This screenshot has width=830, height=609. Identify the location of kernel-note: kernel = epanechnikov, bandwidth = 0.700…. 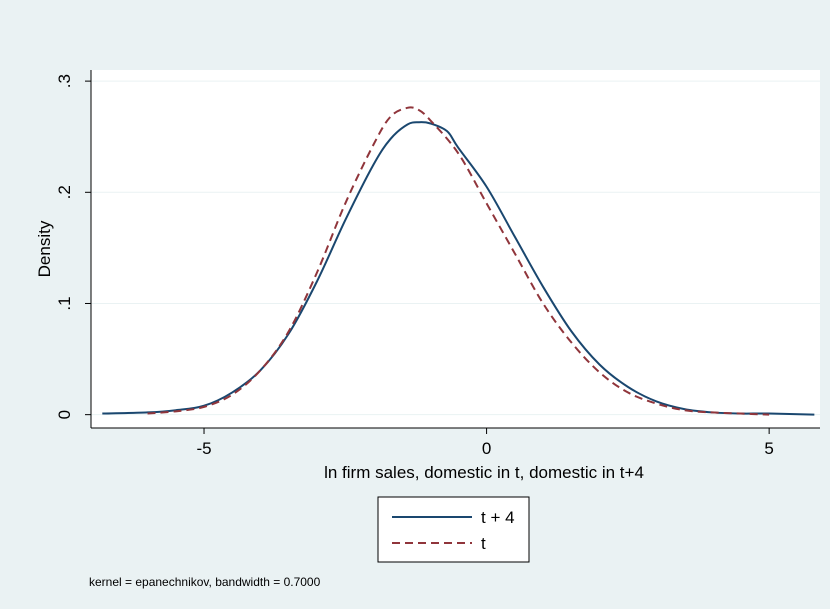
(205, 582).